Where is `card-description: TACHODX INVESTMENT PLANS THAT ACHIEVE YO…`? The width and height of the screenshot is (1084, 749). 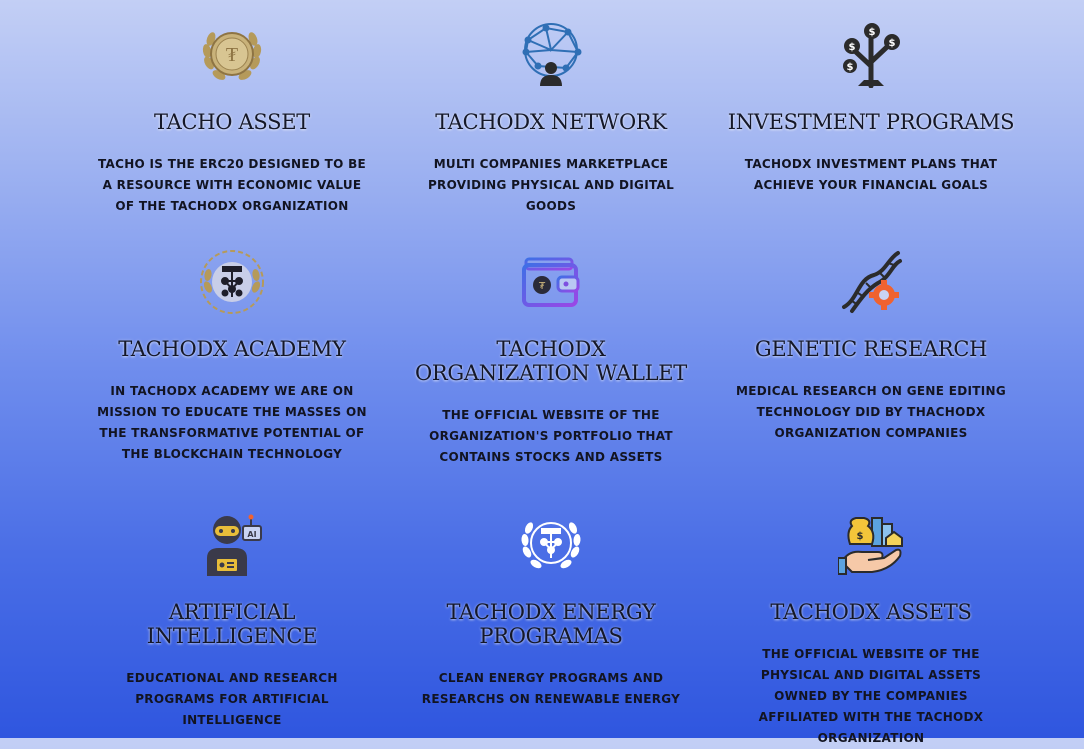
card-description: TACHODX INVESTMENT PLANS THAT ACHIEVE YO… is located at coordinates (871, 174).